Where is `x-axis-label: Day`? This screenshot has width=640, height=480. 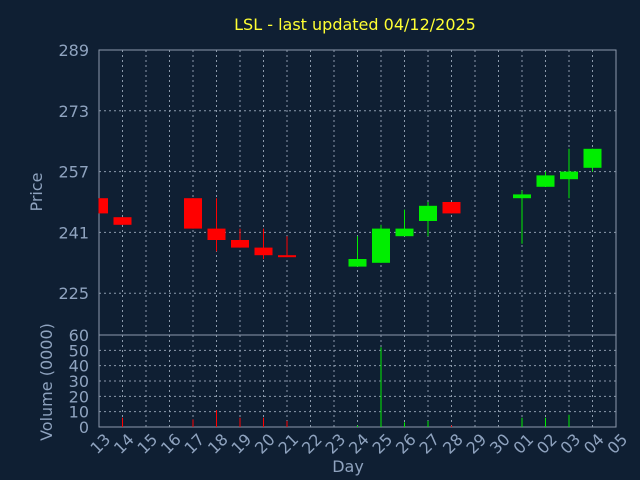
x-axis-label: Day is located at coordinates (348, 466).